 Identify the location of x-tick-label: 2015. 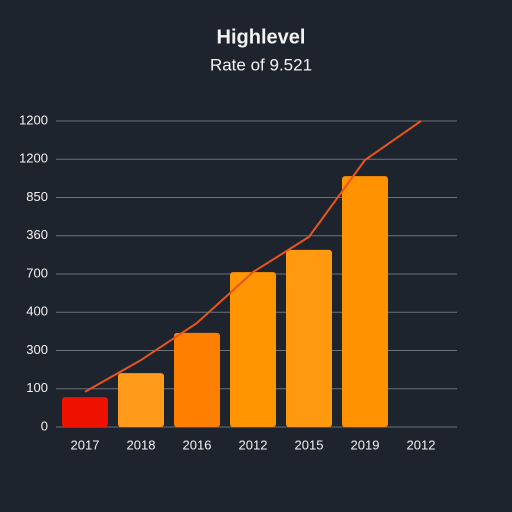
(309, 444).